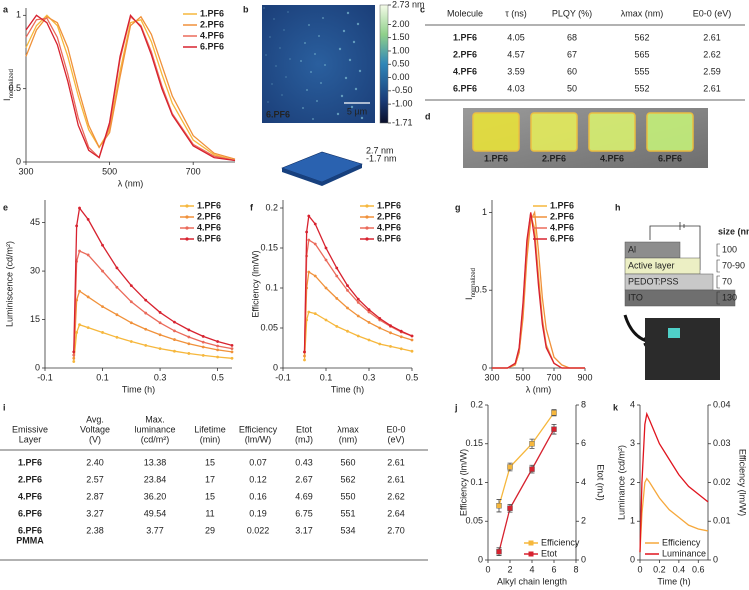 The width and height of the screenshot is (749, 590). What do you see at coordinates (401, 77) in the screenshot?
I see `colorbar-tick-label: 0.00` at bounding box center [401, 77].